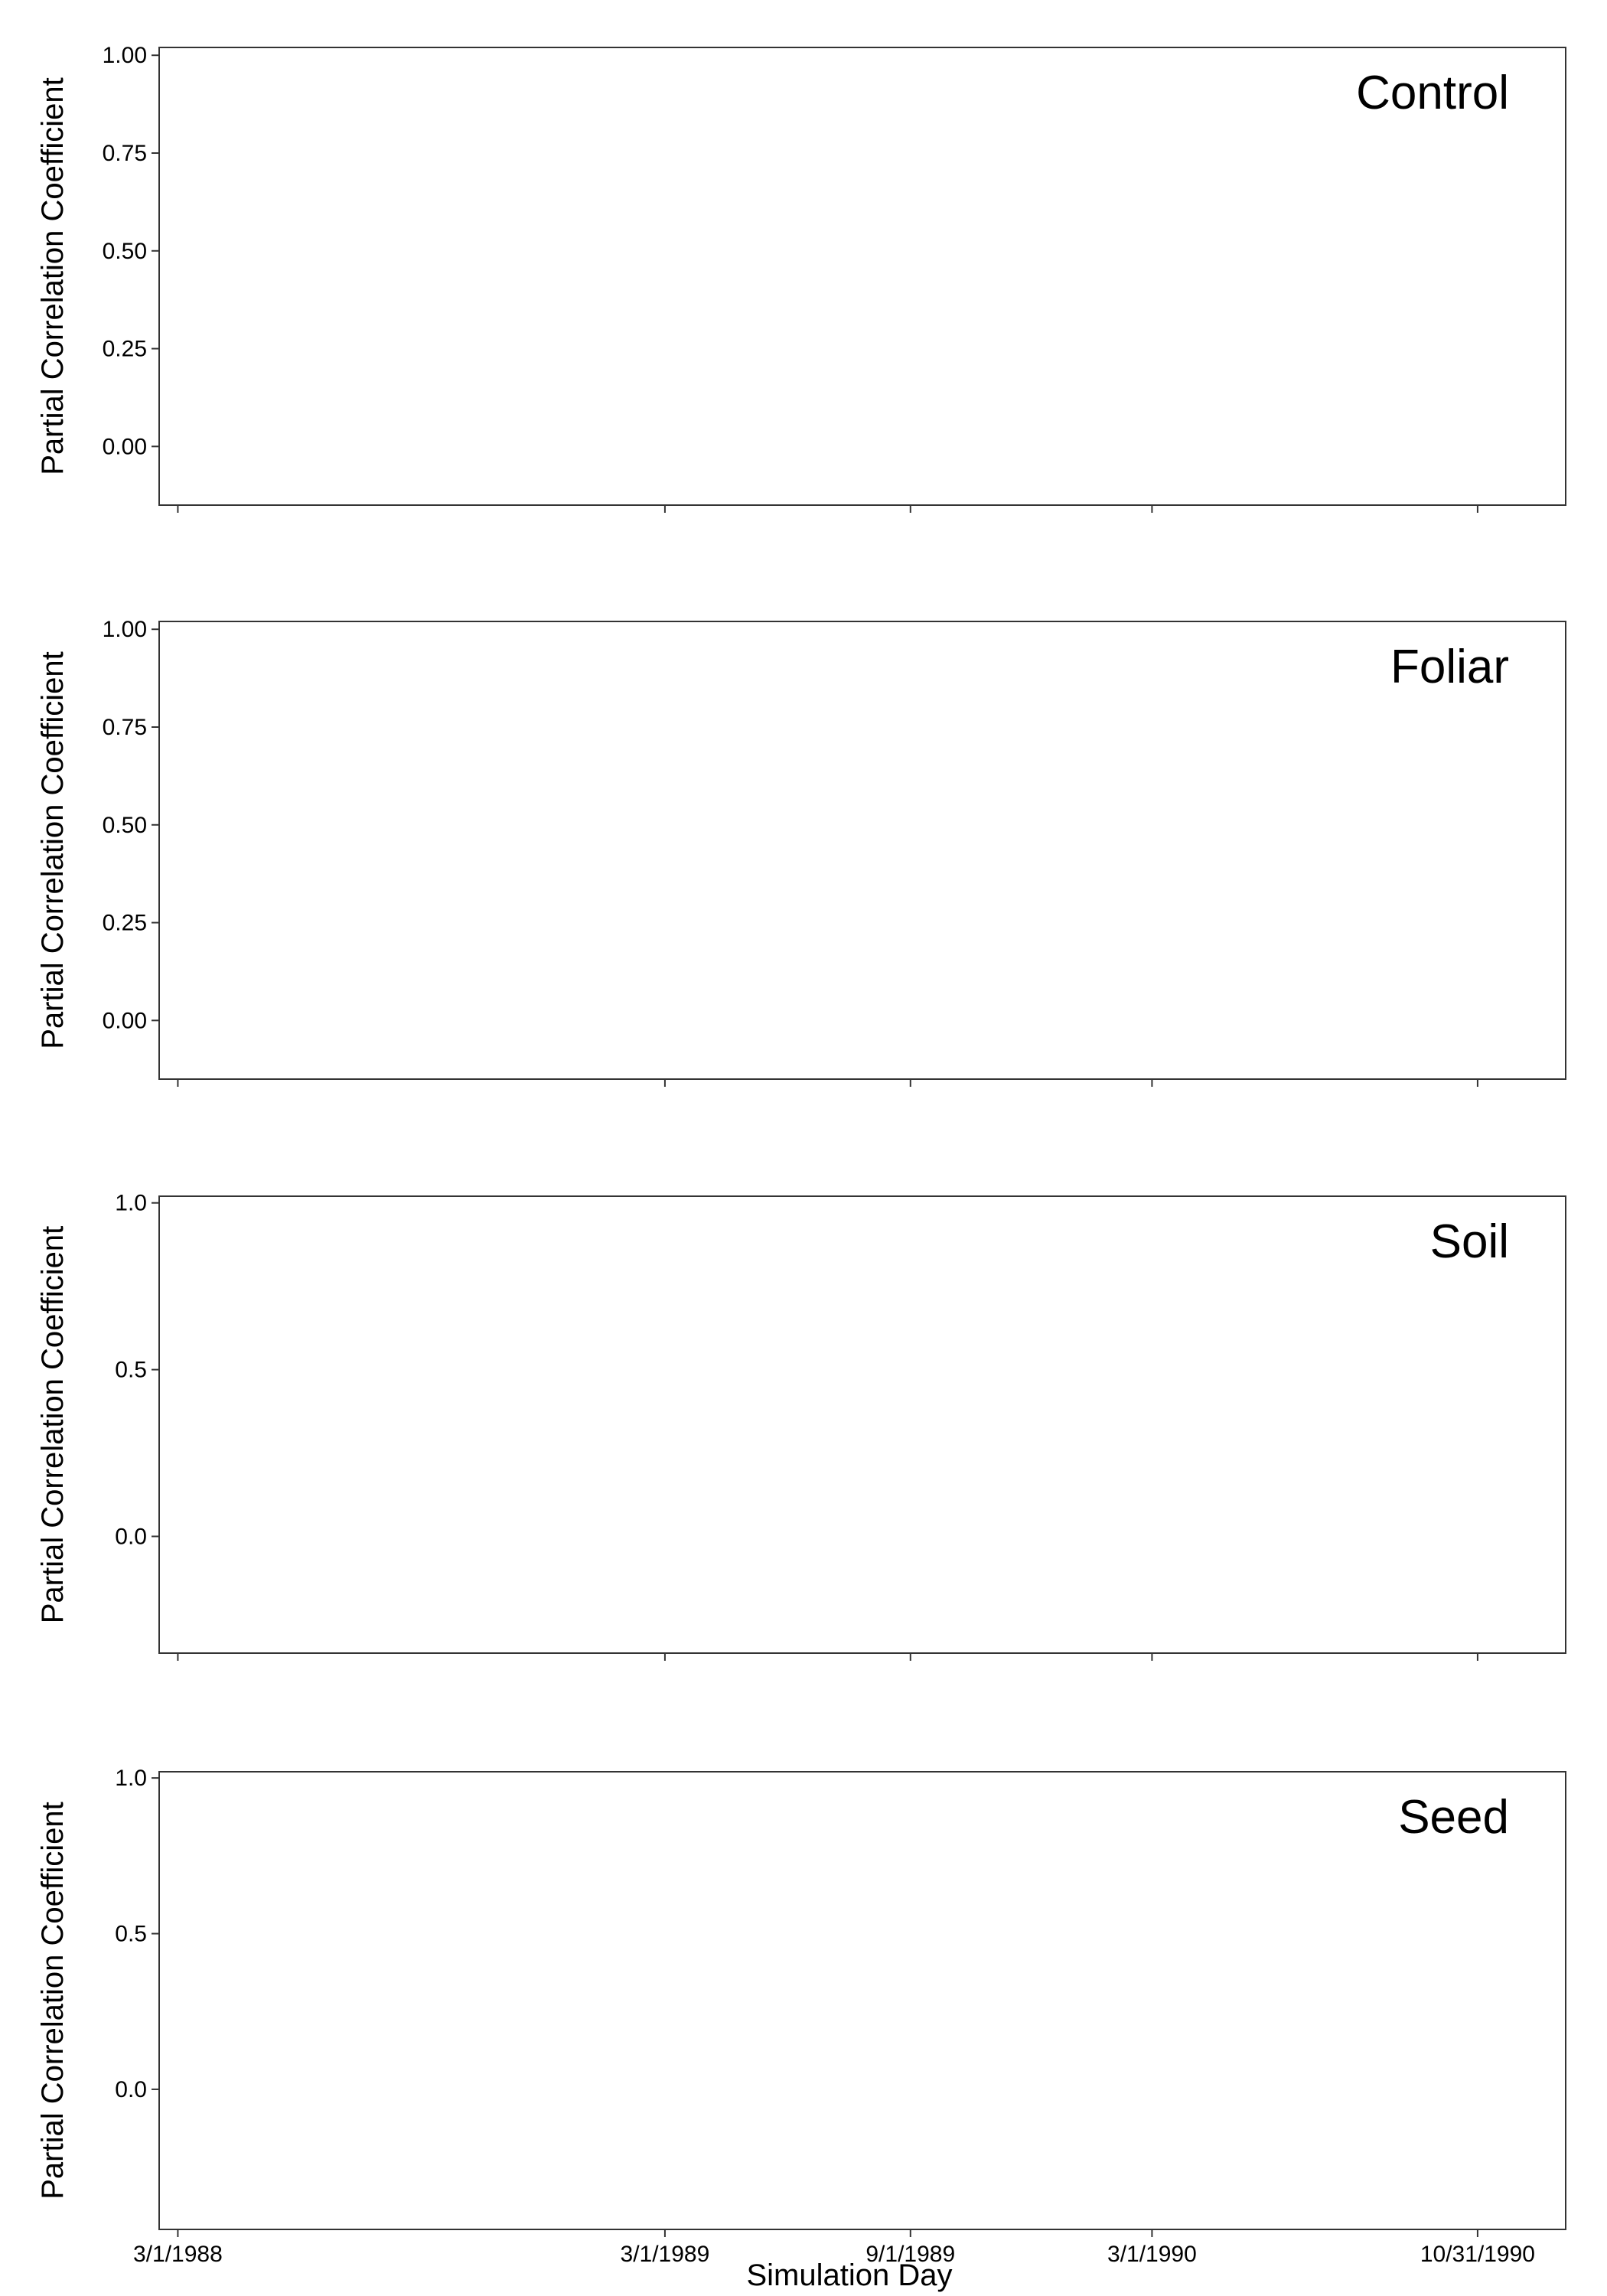  Describe the element at coordinates (1152, 2254) in the screenshot. I see `x-tick-label: 3/1/1990` at that location.